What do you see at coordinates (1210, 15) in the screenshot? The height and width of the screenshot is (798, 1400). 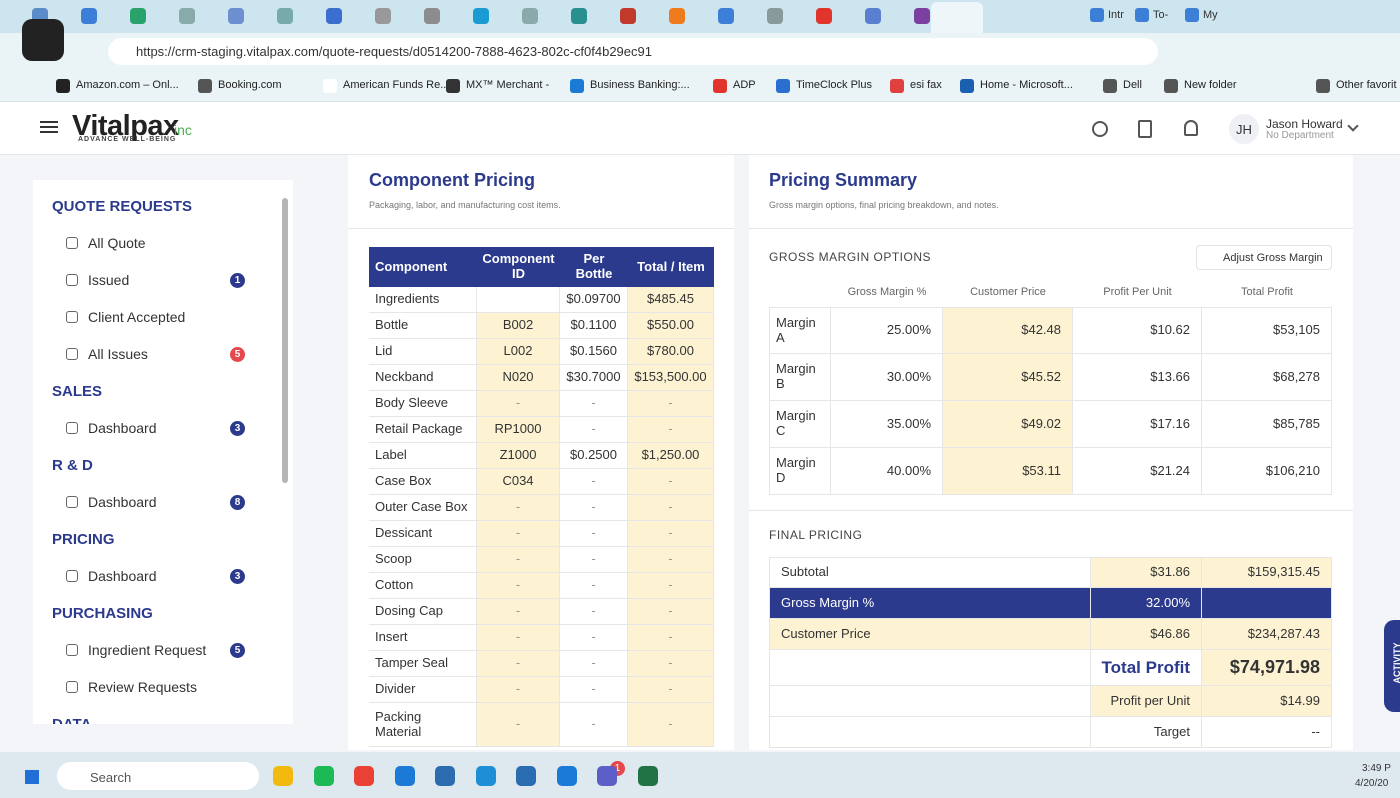 I see `tab-title: My` at bounding box center [1210, 15].